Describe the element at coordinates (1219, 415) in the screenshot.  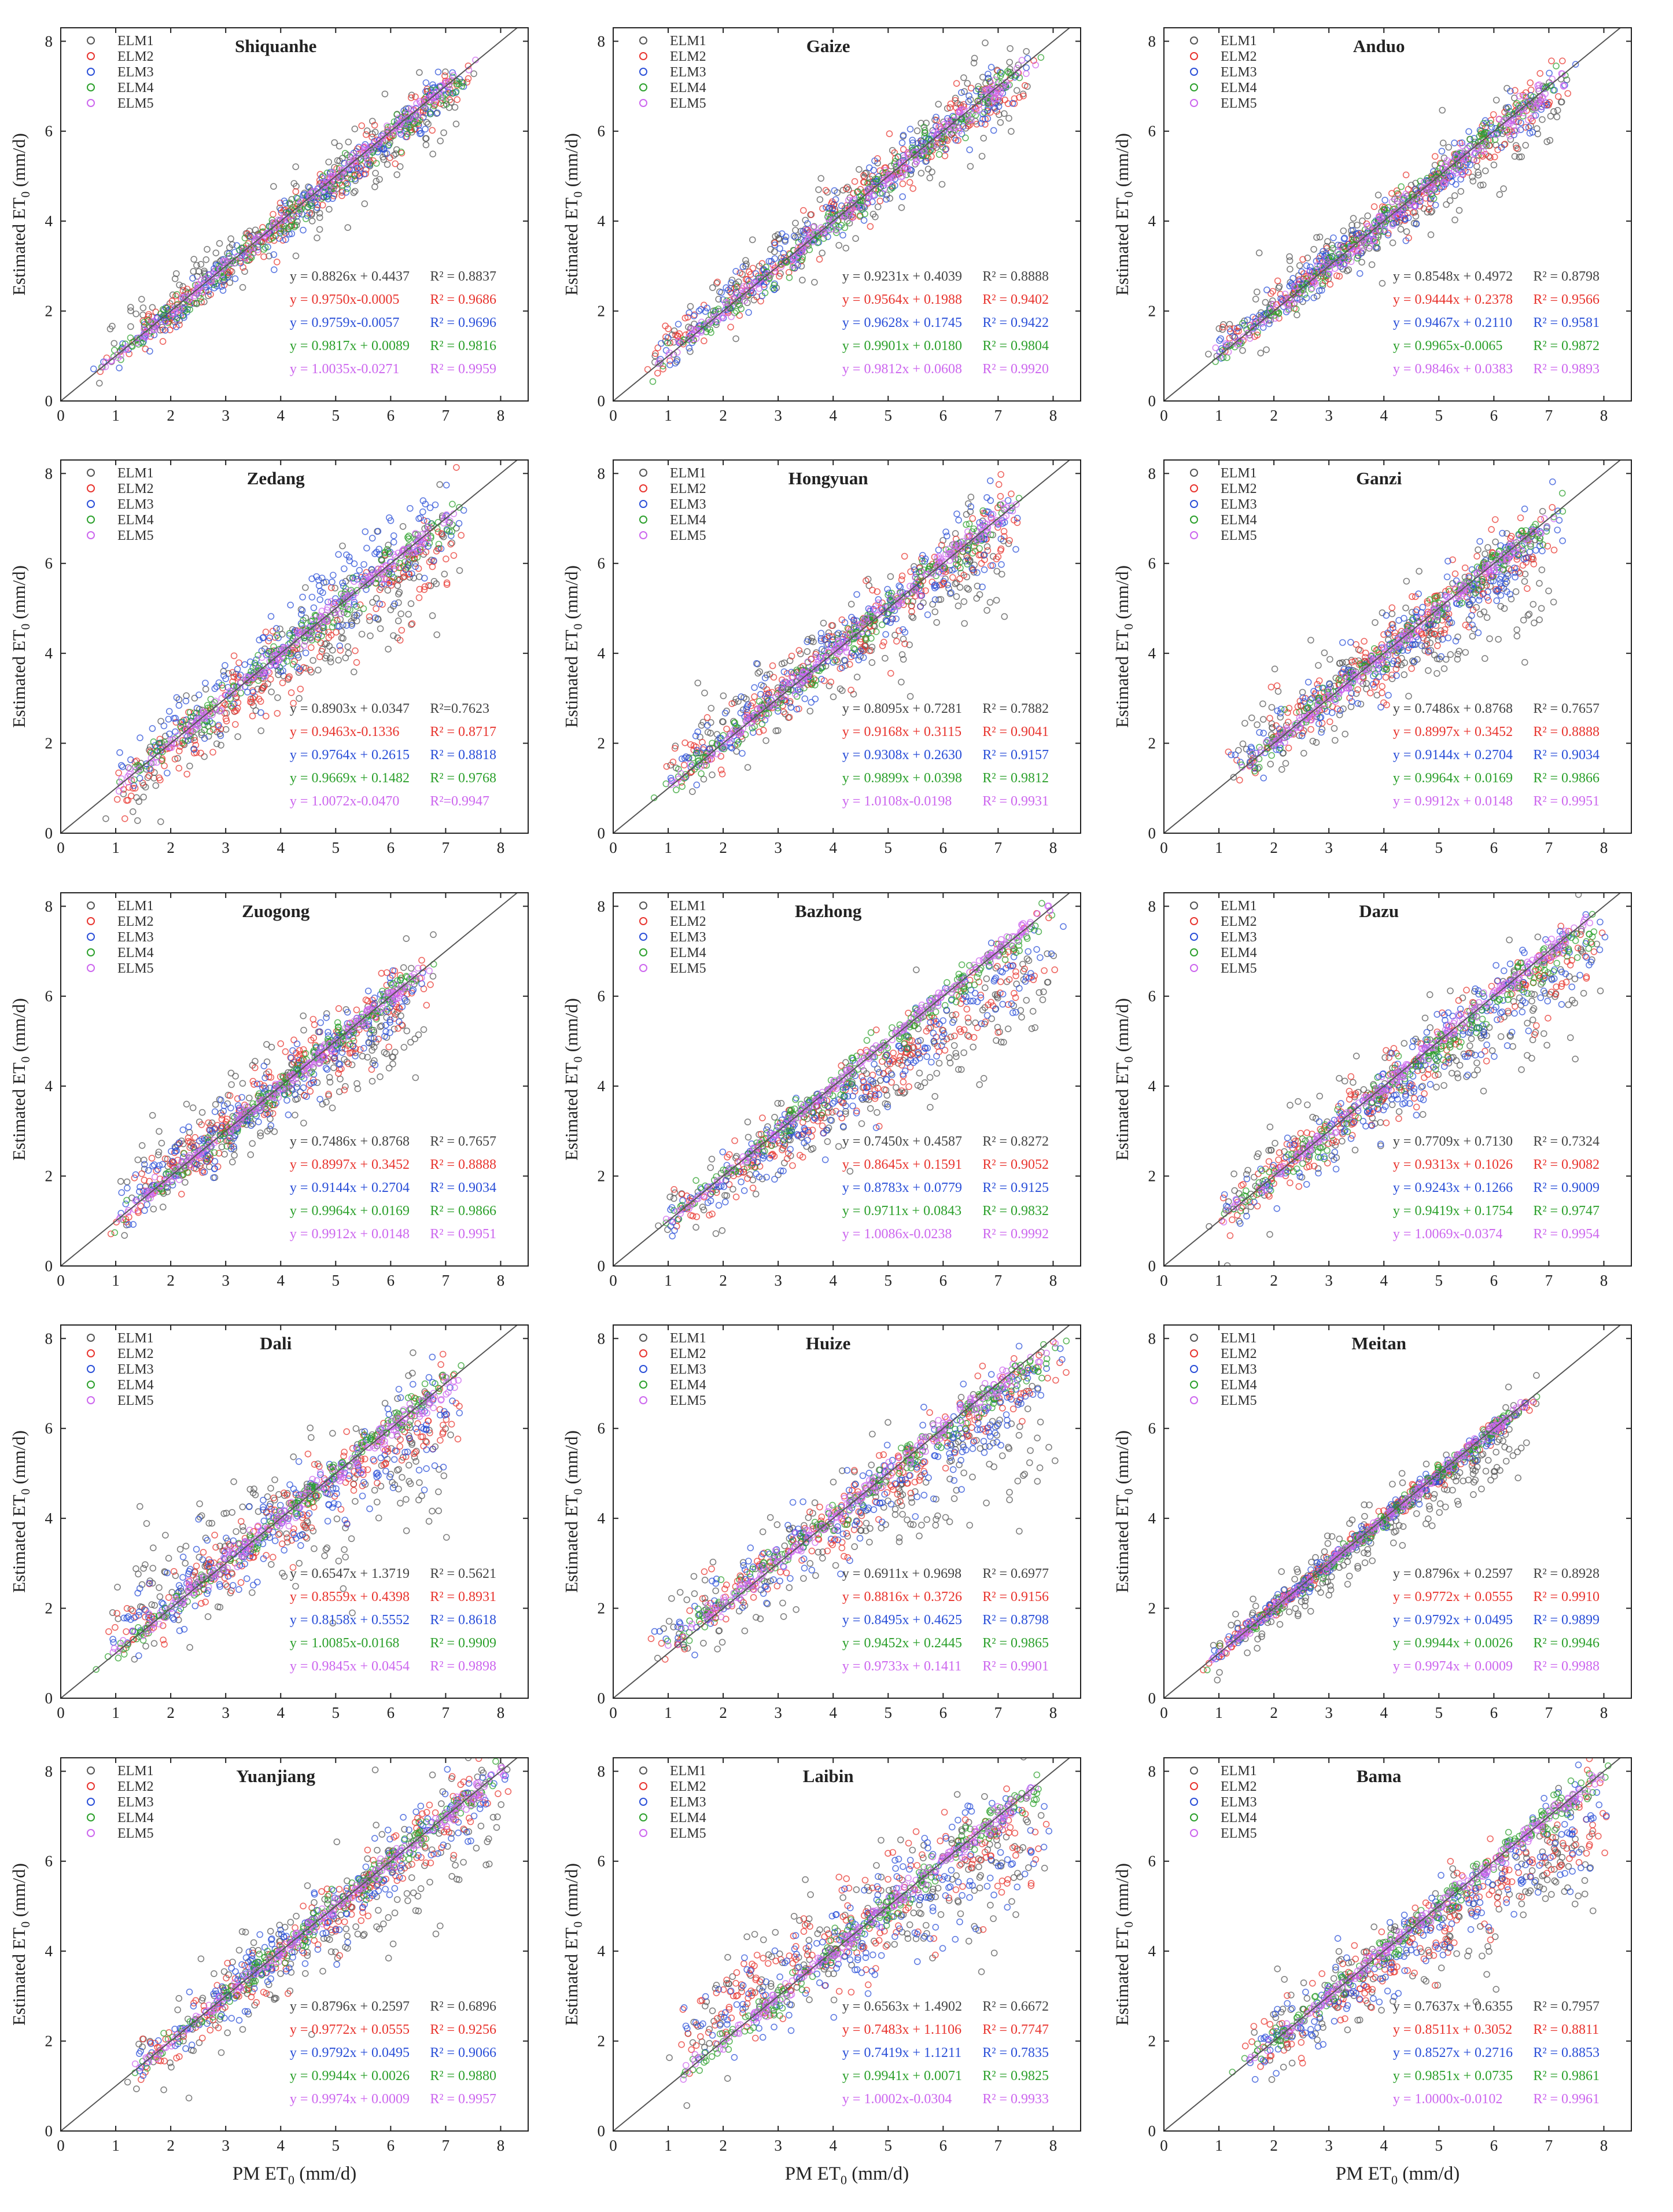
I see `x-tick-label: 1` at that location.